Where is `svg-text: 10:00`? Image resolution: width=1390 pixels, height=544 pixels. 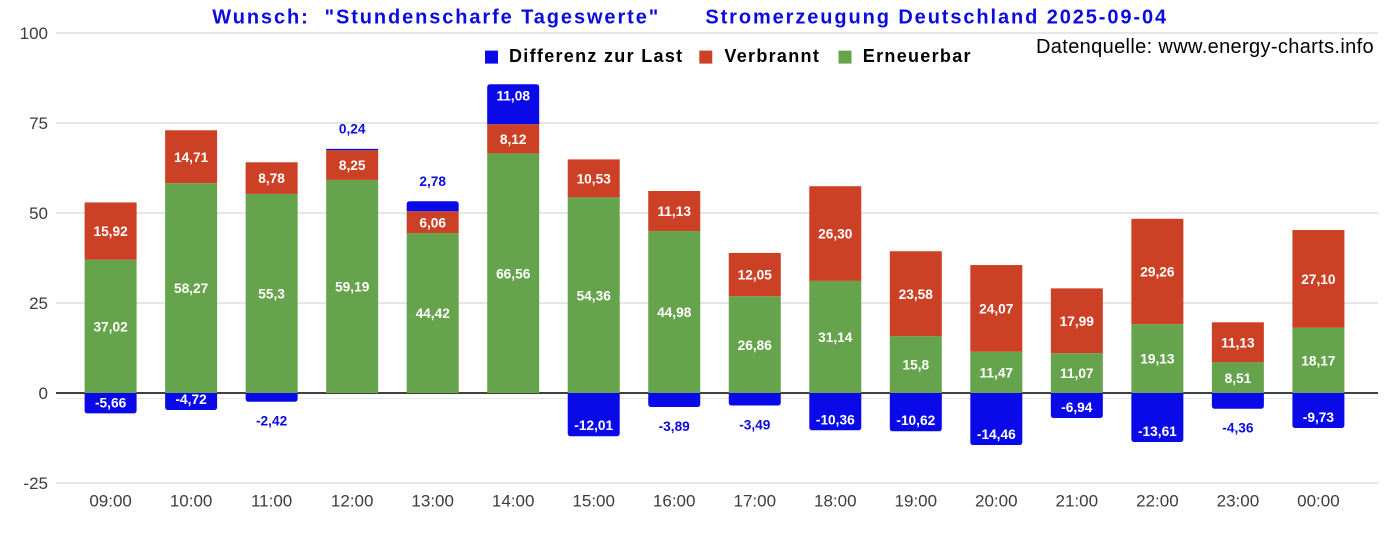 svg-text: 10:00 is located at coordinates (191, 501).